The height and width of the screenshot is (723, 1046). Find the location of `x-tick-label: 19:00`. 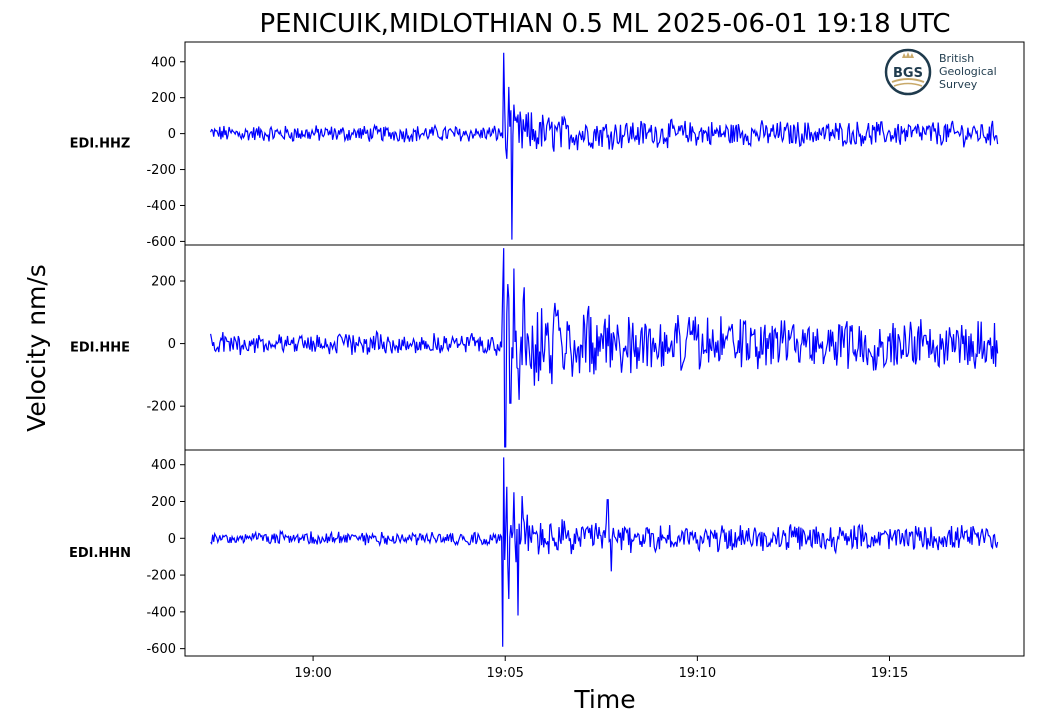

x-tick-label: 19:00 is located at coordinates (312, 673).